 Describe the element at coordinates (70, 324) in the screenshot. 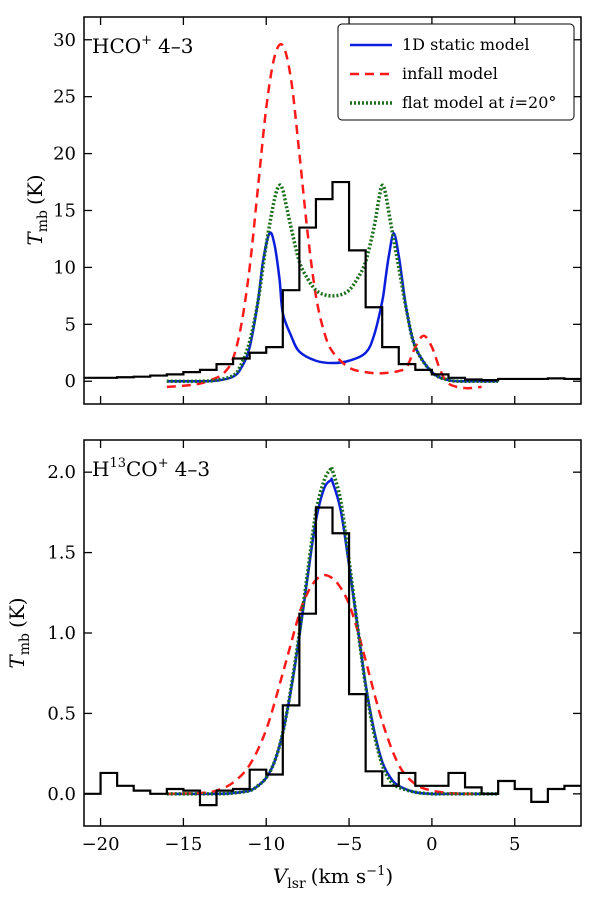

I see `hco-ytick-label: 5` at that location.